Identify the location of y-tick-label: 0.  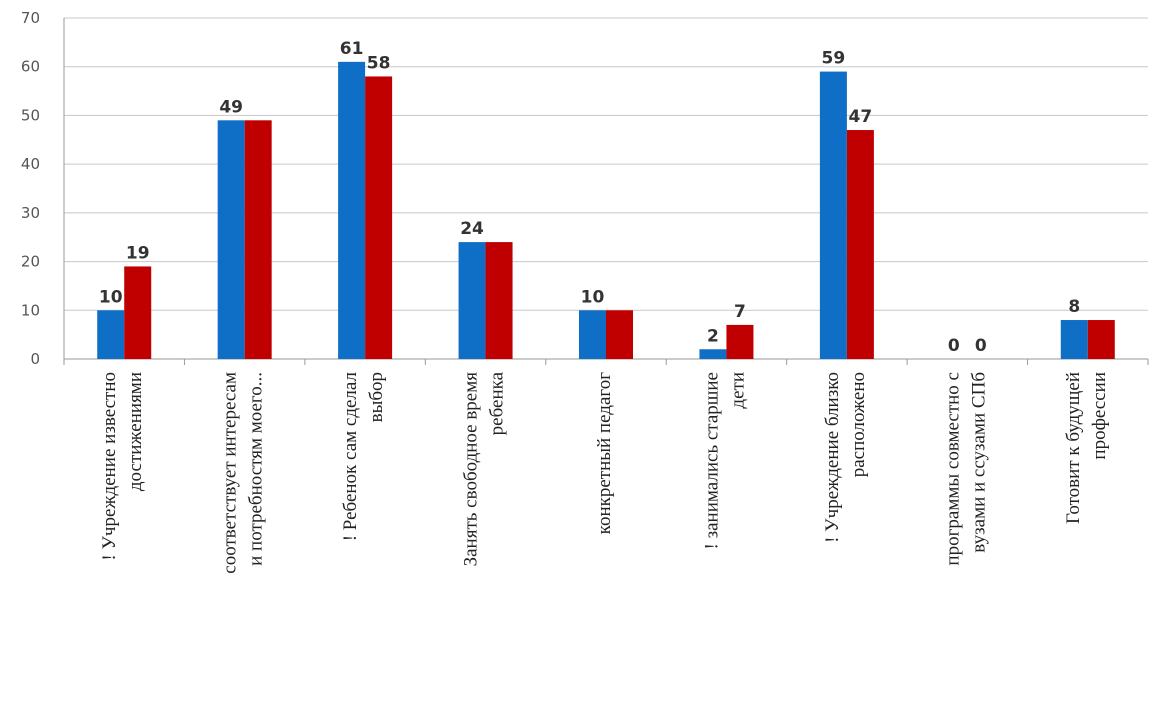
(35, 359).